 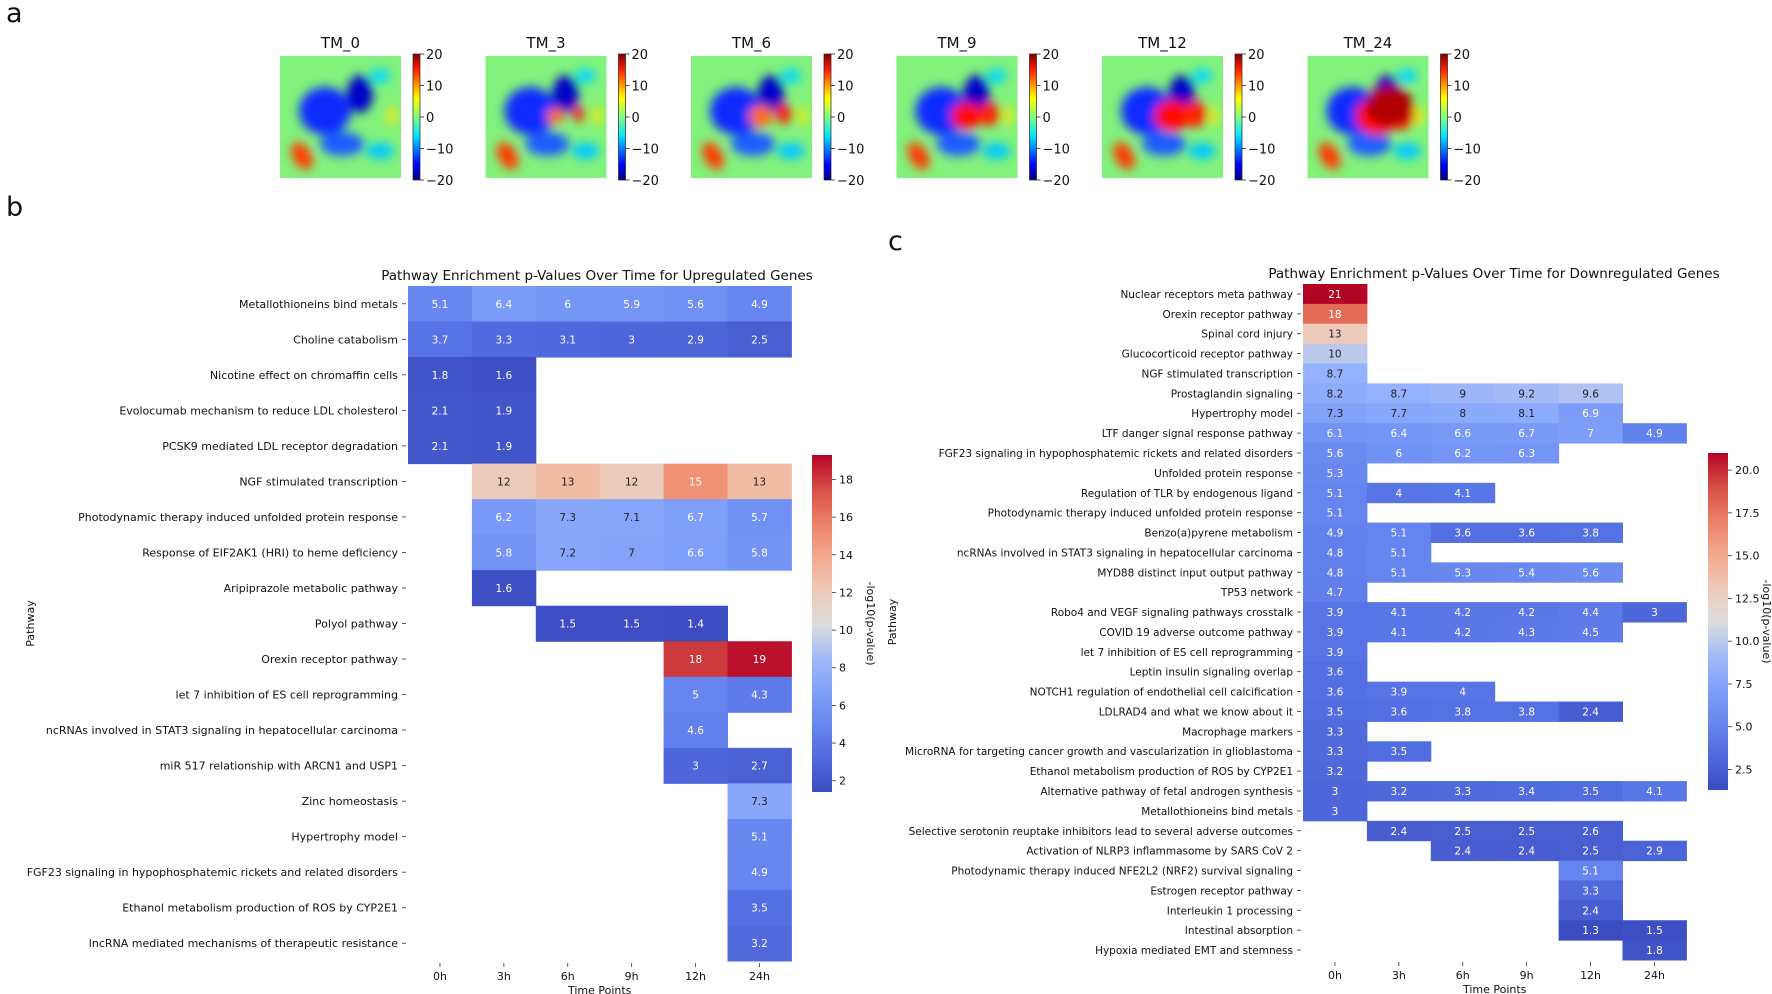 What do you see at coordinates (1237, 732) in the screenshot?
I see `row-label-macrophage-markers: Macrophage markers` at bounding box center [1237, 732].